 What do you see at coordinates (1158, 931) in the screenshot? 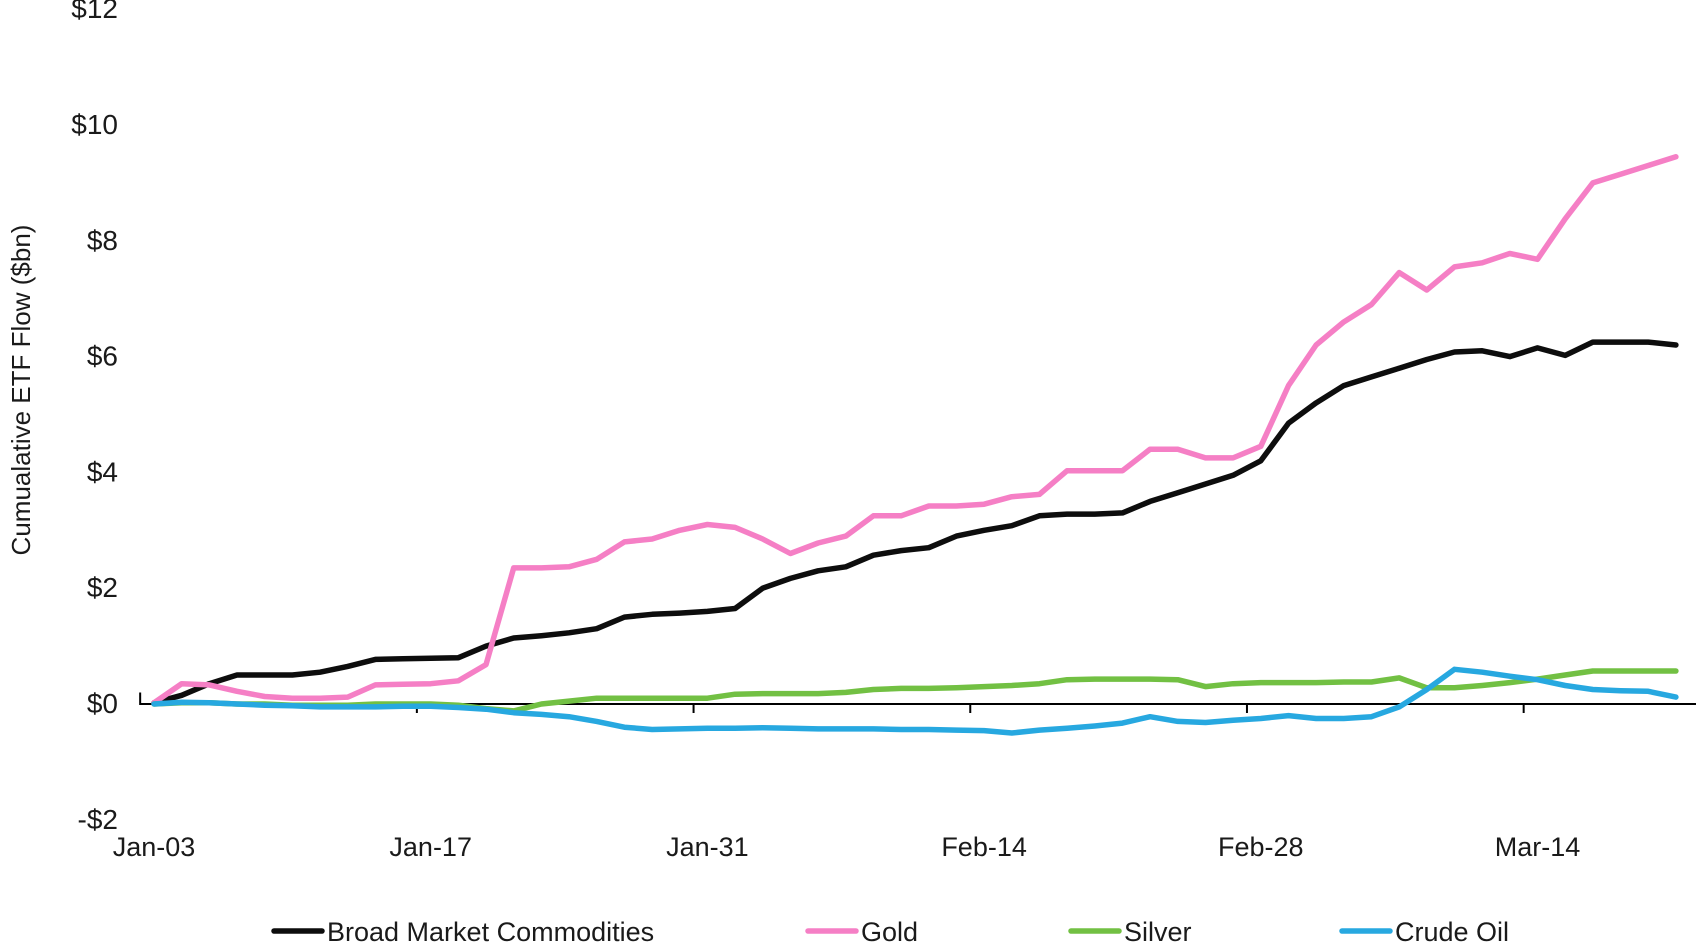
I see `legend-label-silver: Silver` at bounding box center [1158, 931].